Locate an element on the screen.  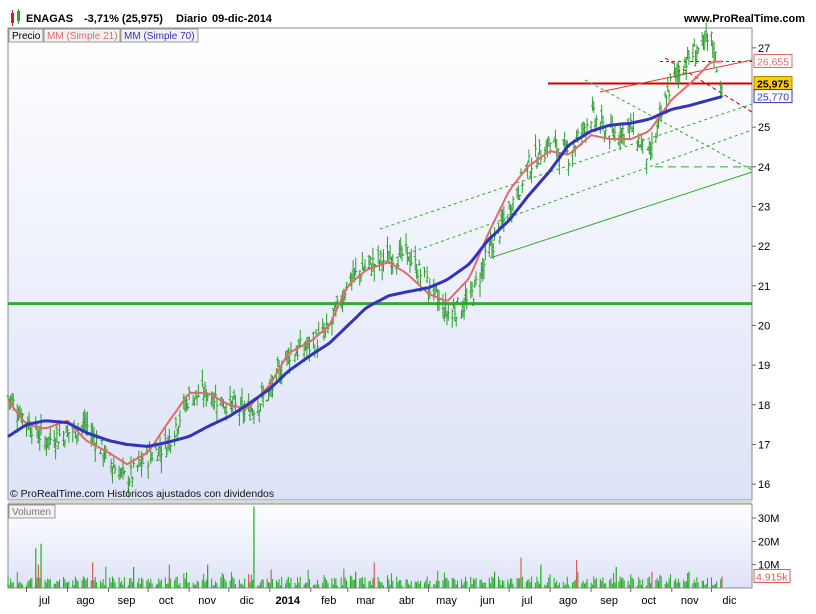
x-tick-label: oct is located at coordinates (166, 601).